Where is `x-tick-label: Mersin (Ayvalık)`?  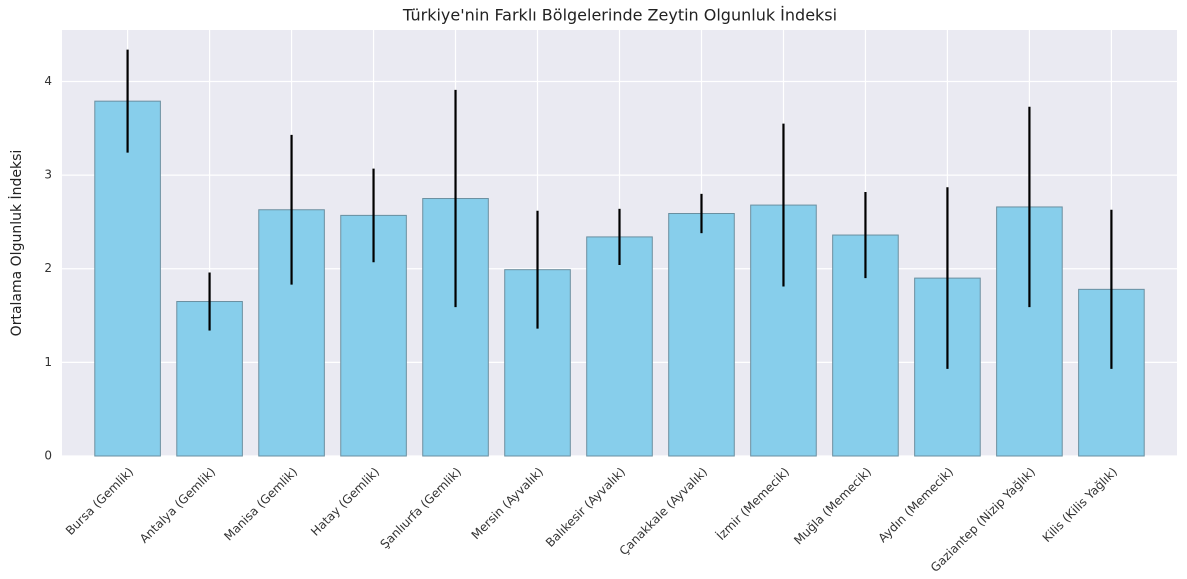 x-tick-label: Mersin (Ayvalık) is located at coordinates (508, 504).